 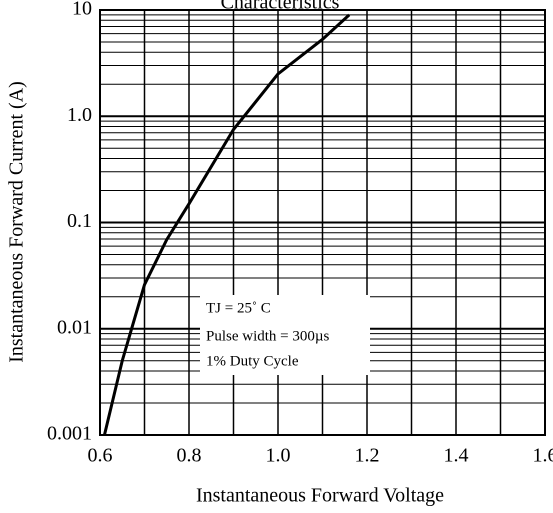 I want to click on x-tick-label: 1.2, so click(x=367, y=456).